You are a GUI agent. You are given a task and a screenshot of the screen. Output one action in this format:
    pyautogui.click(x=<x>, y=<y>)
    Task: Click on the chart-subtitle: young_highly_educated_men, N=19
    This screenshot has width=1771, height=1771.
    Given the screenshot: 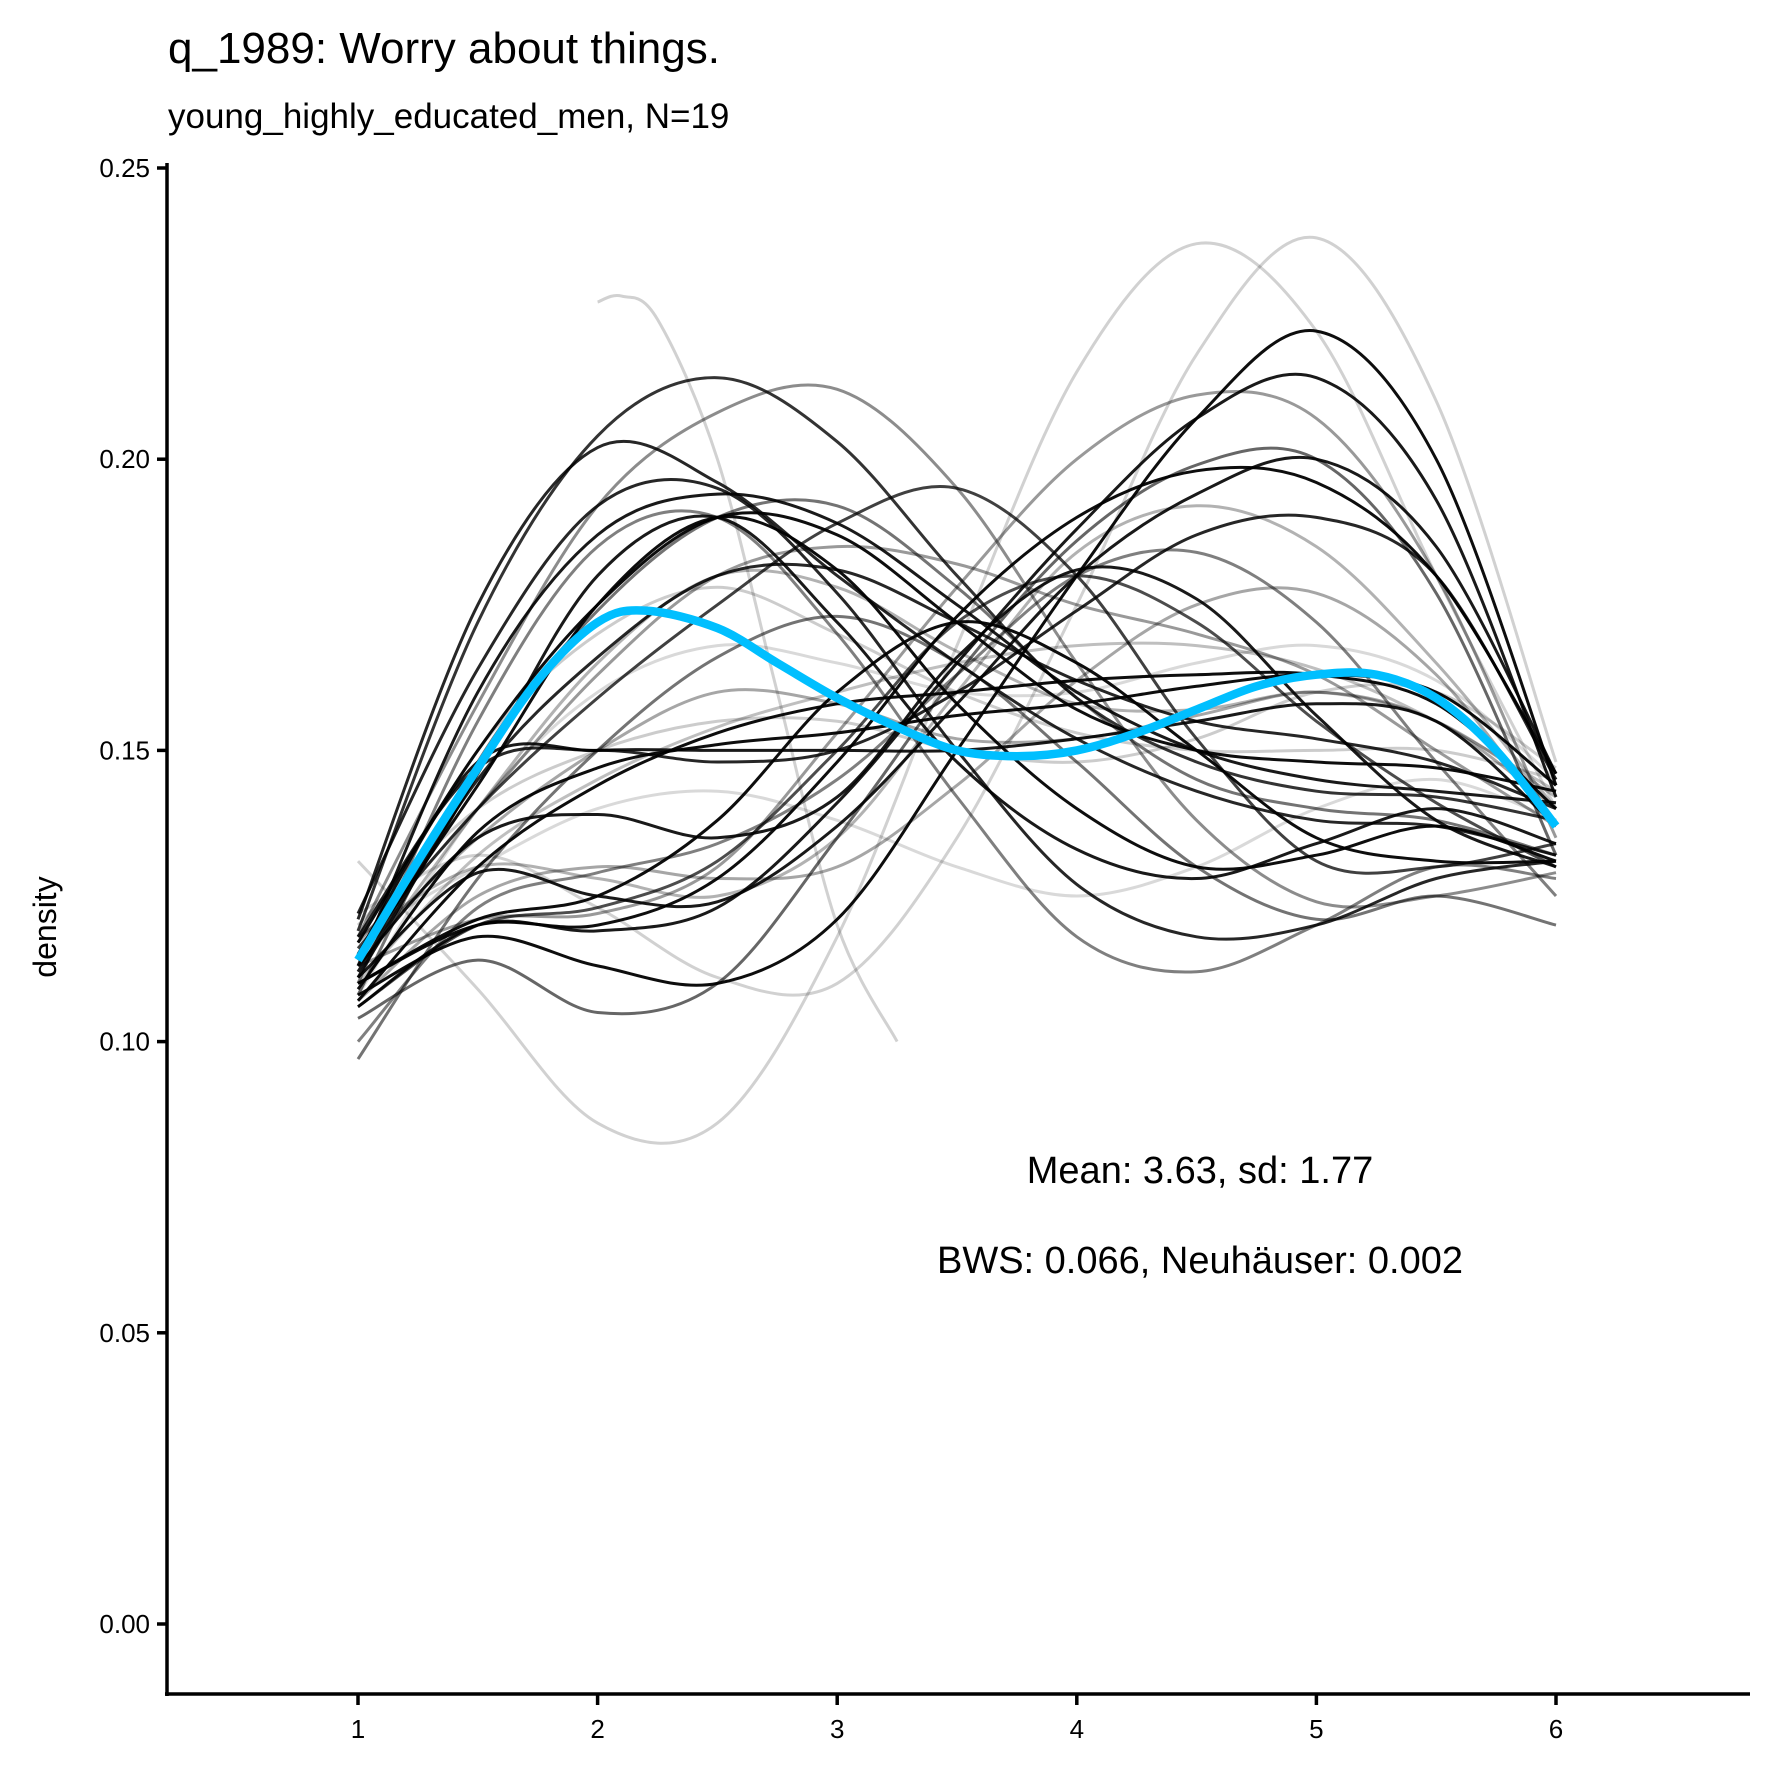 What is the action you would take?
    pyautogui.click(x=448, y=116)
    